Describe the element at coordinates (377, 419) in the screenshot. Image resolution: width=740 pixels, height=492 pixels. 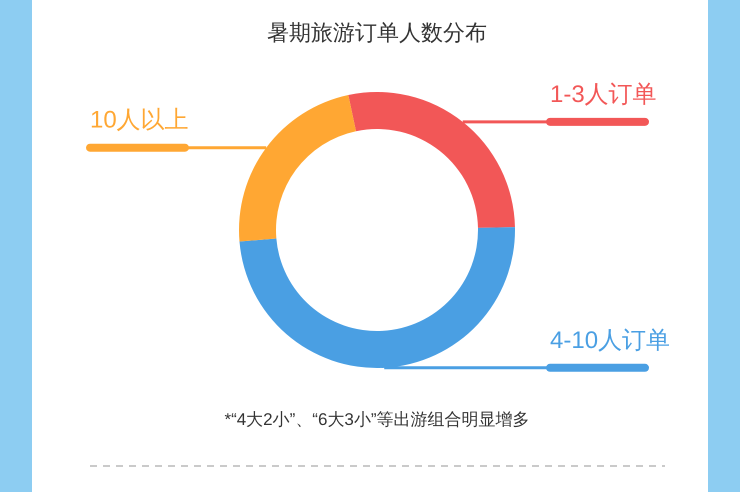
I see `text: *“4大2小”、“6大3小”等出游组合明显增多` at that location.